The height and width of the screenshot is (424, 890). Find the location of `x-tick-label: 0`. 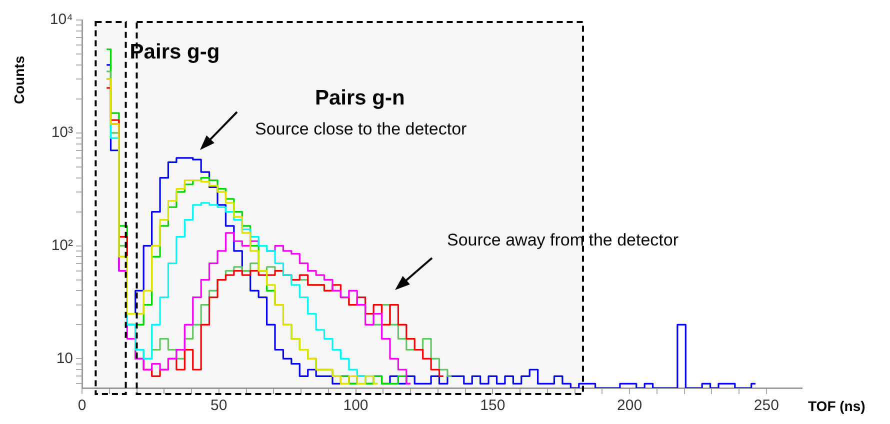

x-tick-label: 0 is located at coordinates (82, 405).